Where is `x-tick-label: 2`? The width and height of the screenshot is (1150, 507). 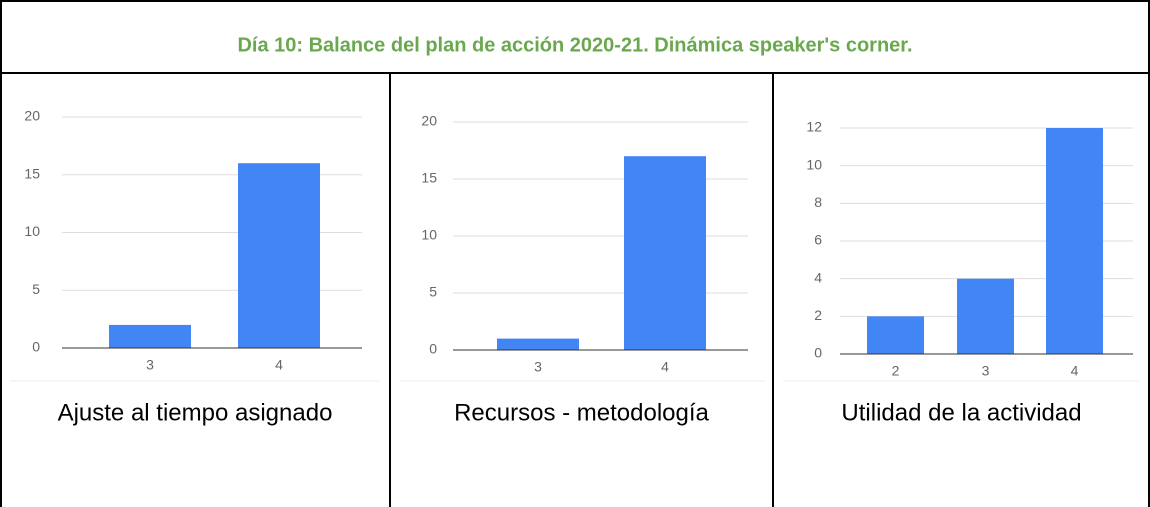 x-tick-label: 2 is located at coordinates (896, 371).